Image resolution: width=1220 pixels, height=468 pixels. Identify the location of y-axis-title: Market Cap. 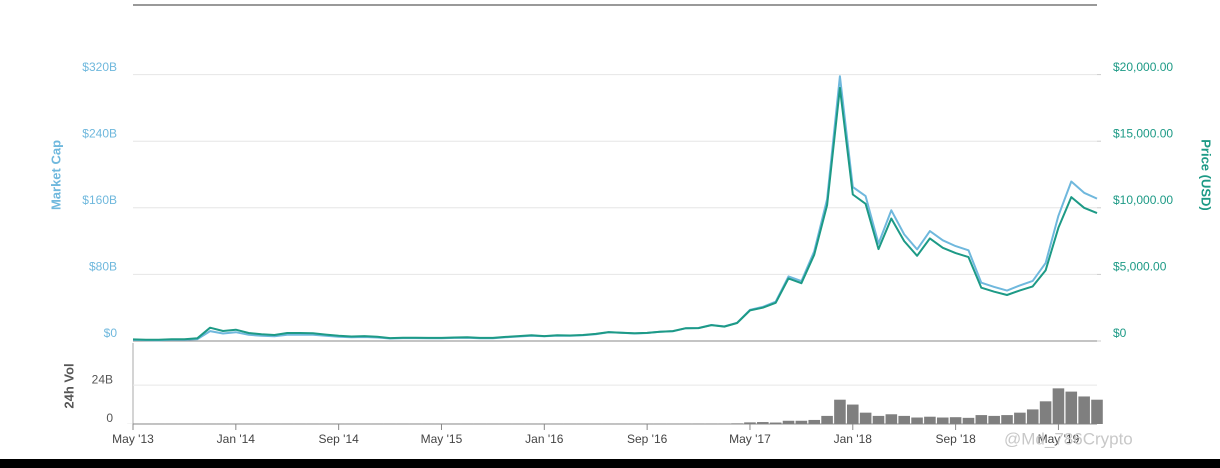
(55, 175).